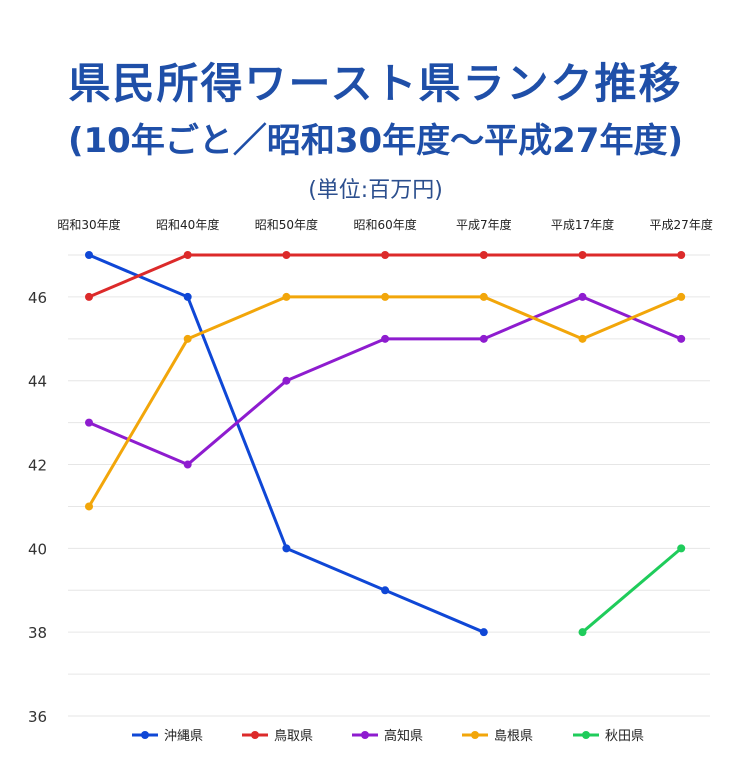 This screenshot has height=782, width=751. Describe the element at coordinates (37, 298) in the screenshot. I see `y-tick-label: 46` at that location.